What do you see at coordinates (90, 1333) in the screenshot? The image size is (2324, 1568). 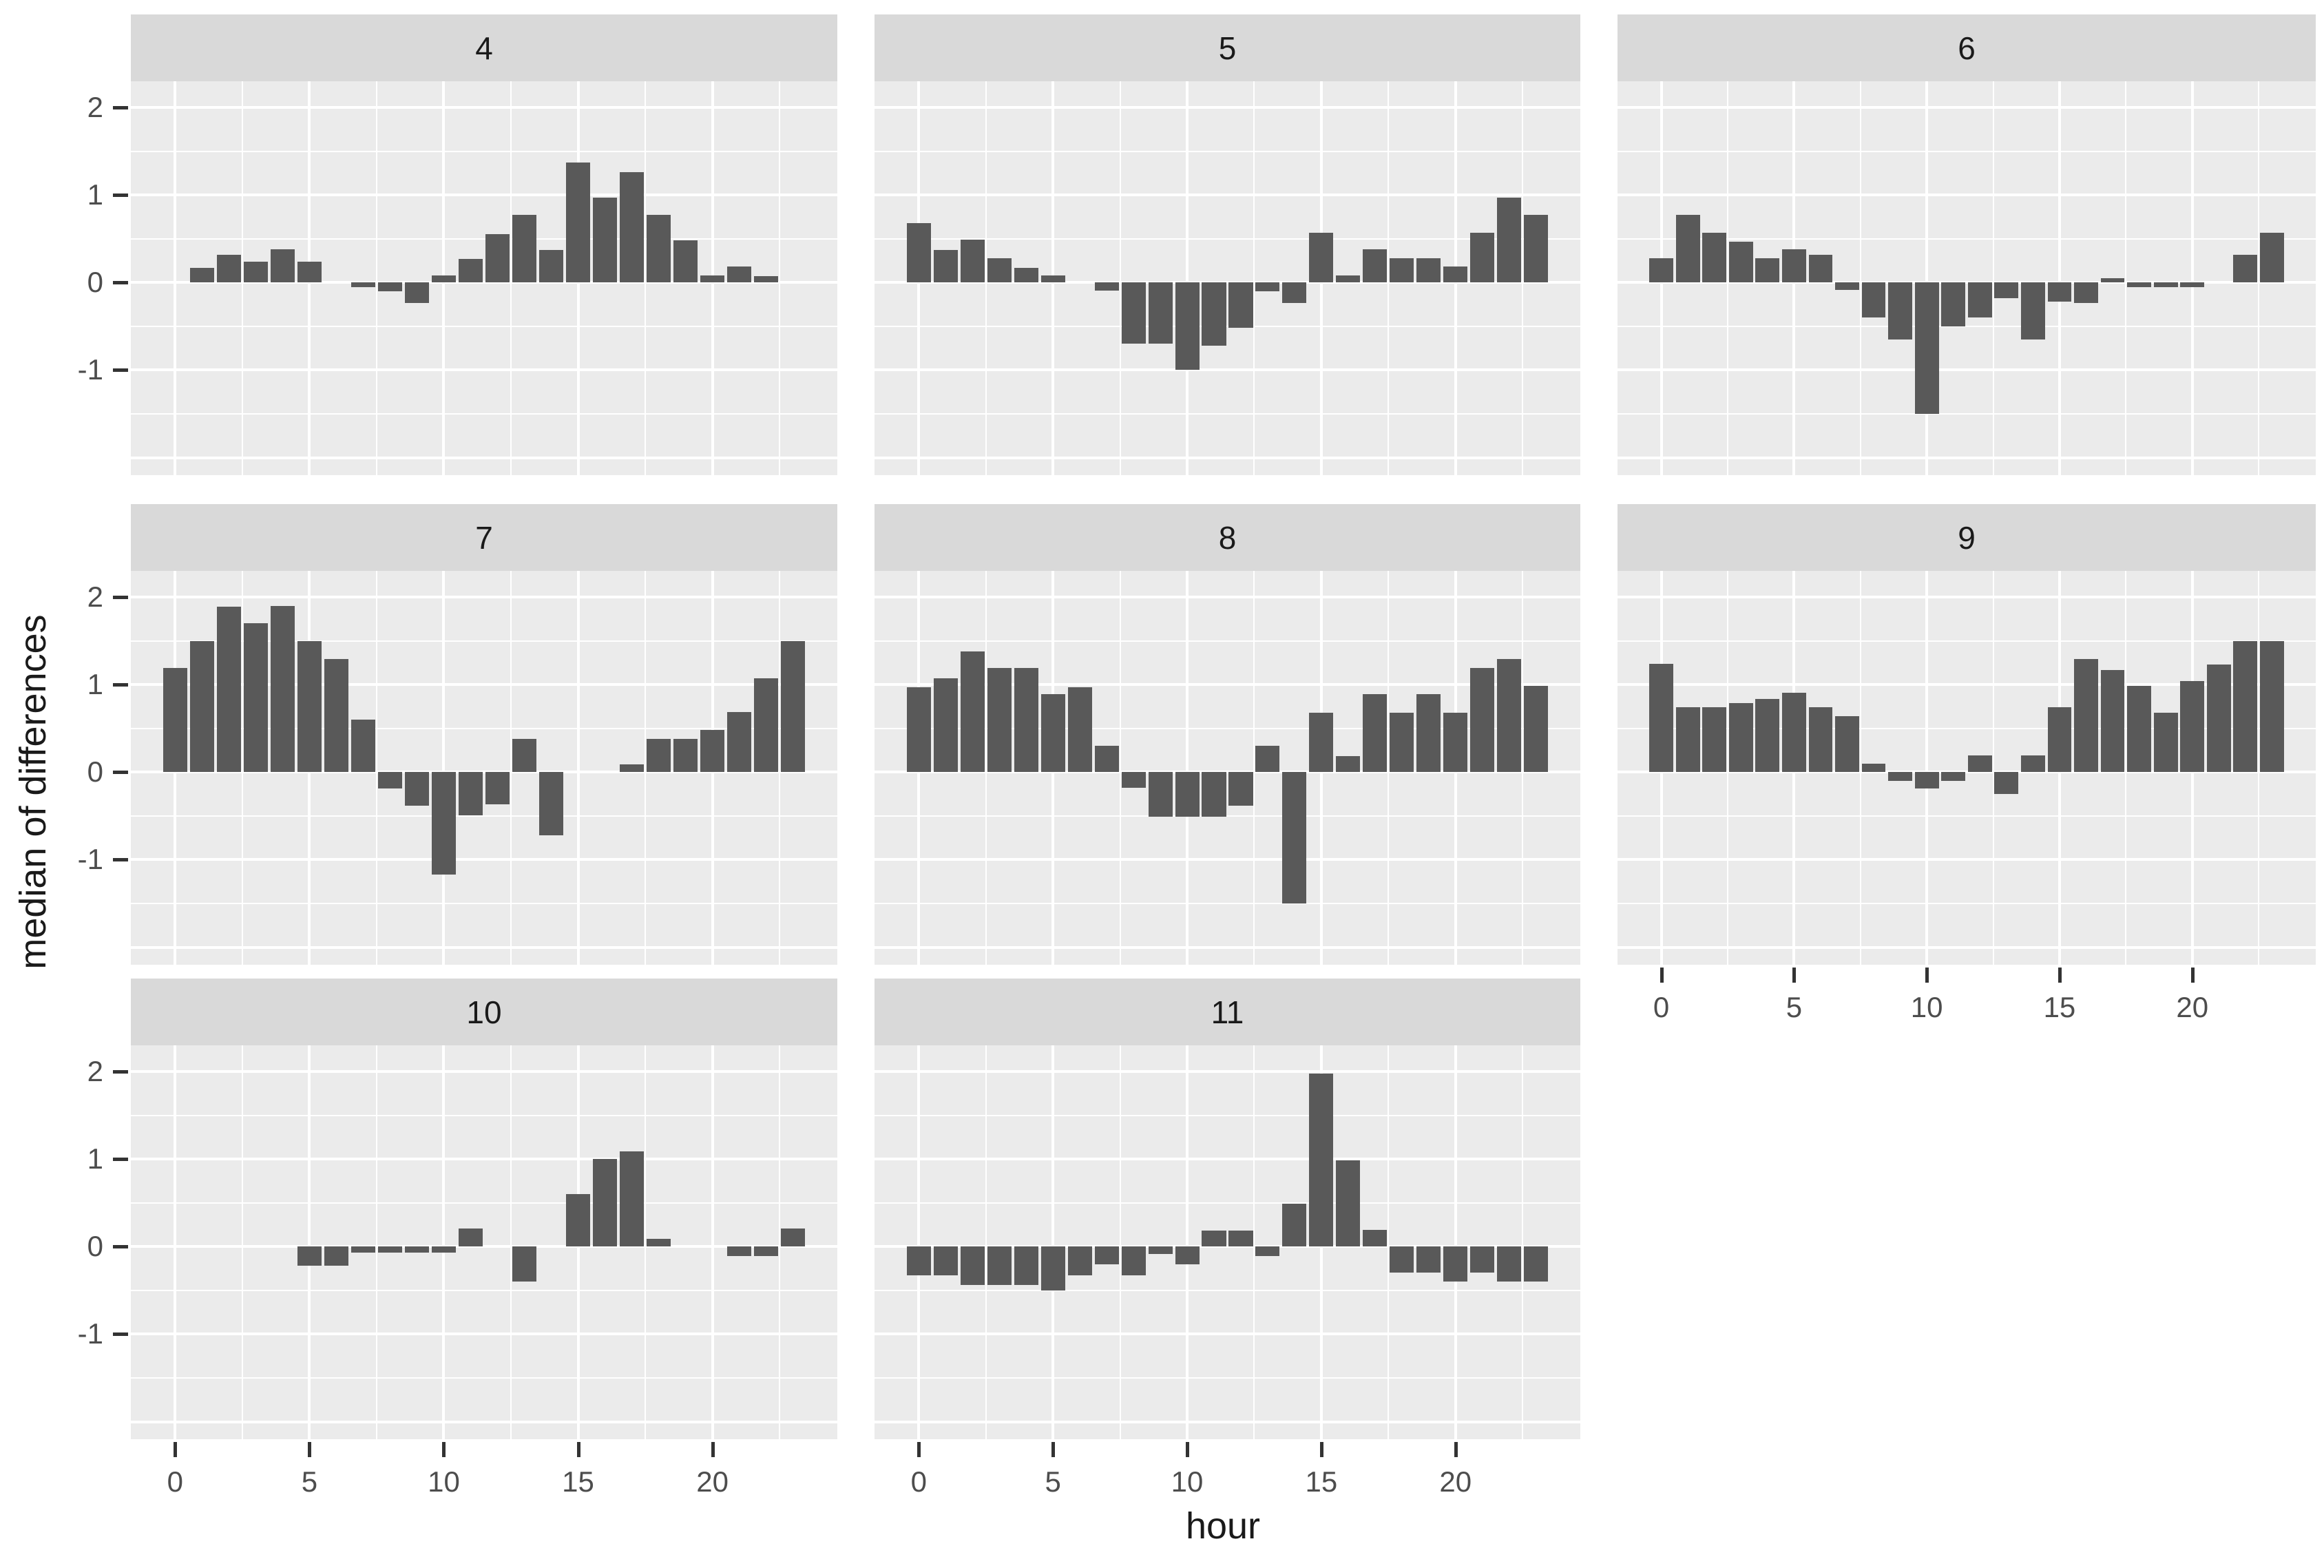 I see `y-tick-label: -1` at bounding box center [90, 1333].